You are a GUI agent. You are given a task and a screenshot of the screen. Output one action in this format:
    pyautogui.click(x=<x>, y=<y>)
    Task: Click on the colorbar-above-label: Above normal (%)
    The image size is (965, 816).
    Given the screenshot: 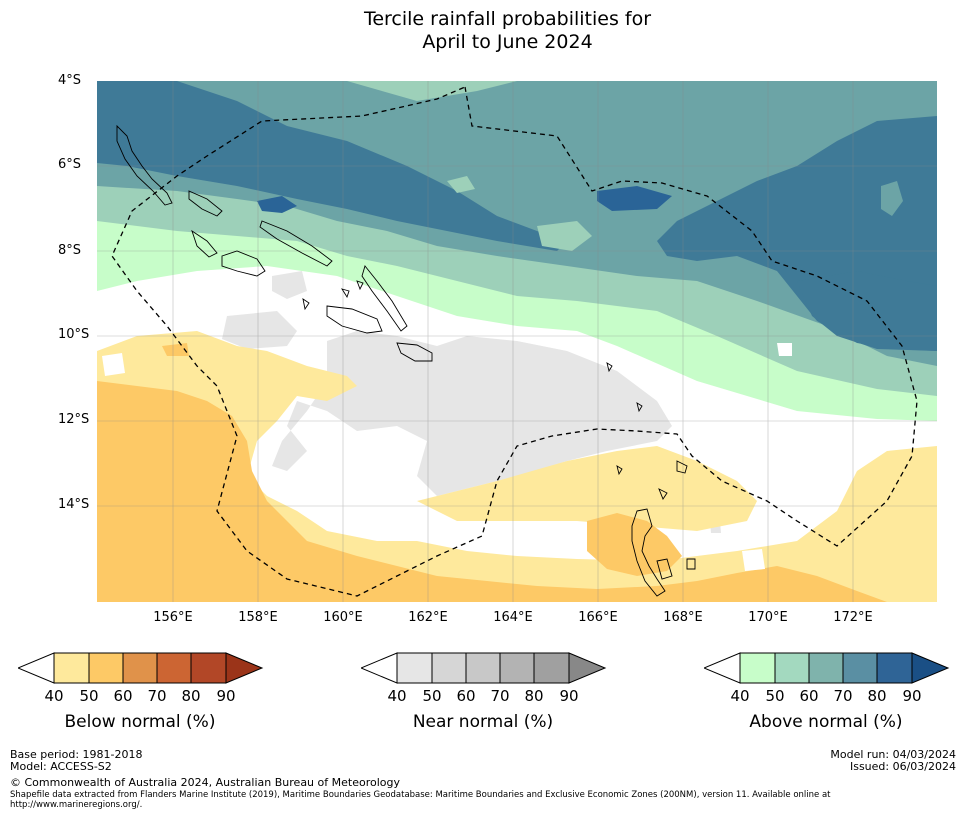 What is the action you would take?
    pyautogui.click(x=826, y=722)
    